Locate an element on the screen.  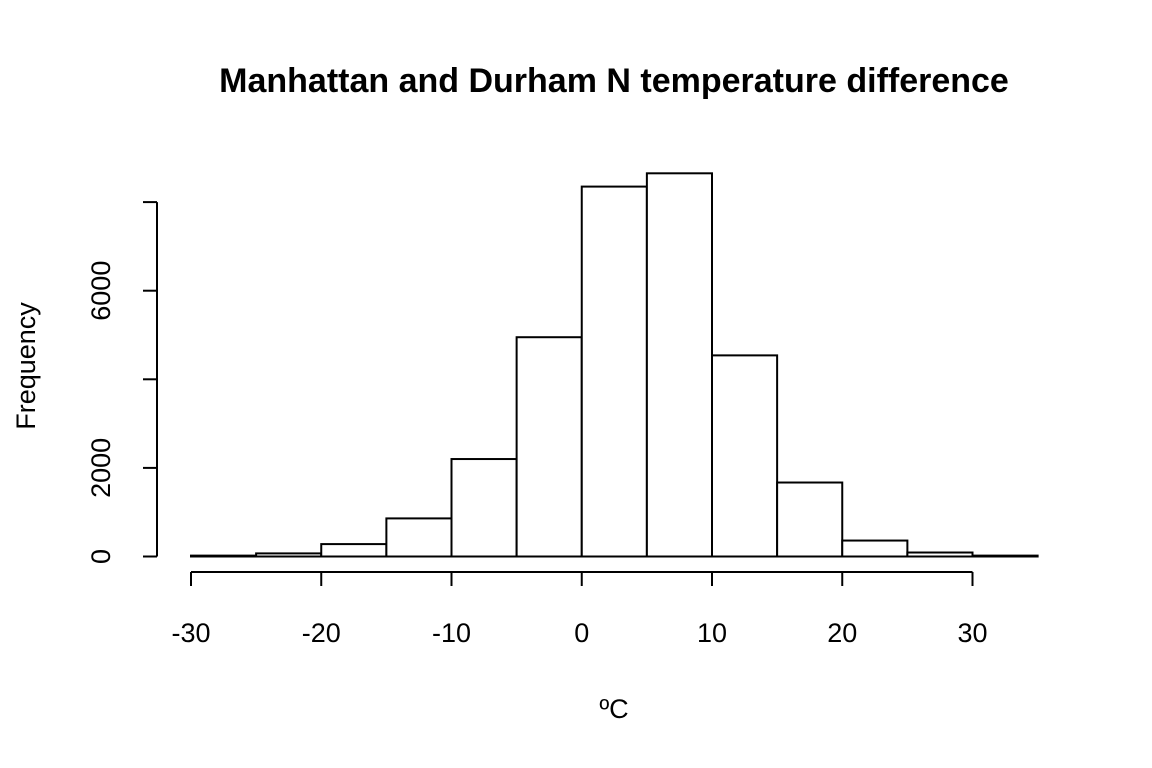
x-tick-label: 0 is located at coordinates (581, 633).